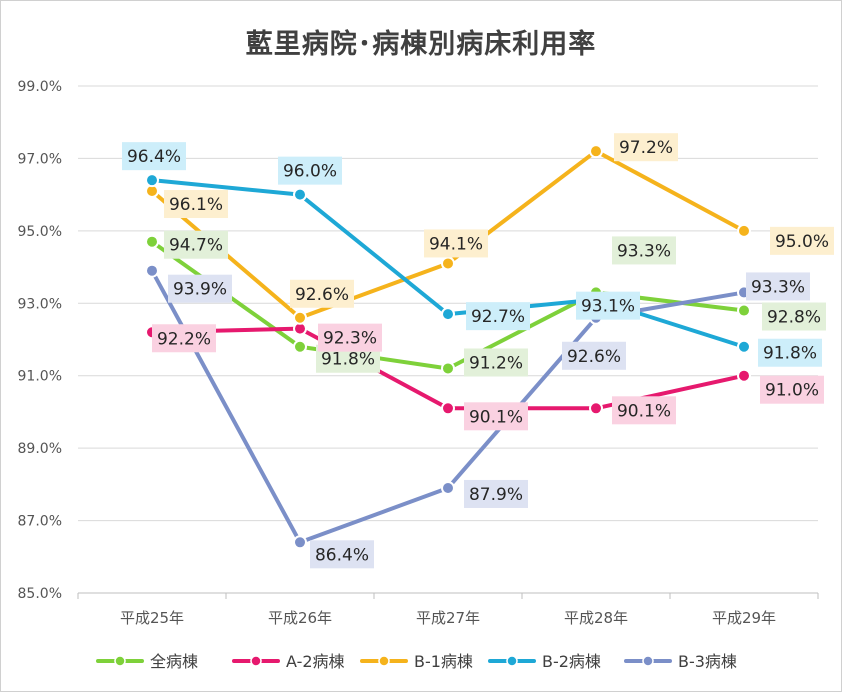 The width and height of the screenshot is (842, 692). I want to click on x-tick-label: 平成28年, so click(596, 618).